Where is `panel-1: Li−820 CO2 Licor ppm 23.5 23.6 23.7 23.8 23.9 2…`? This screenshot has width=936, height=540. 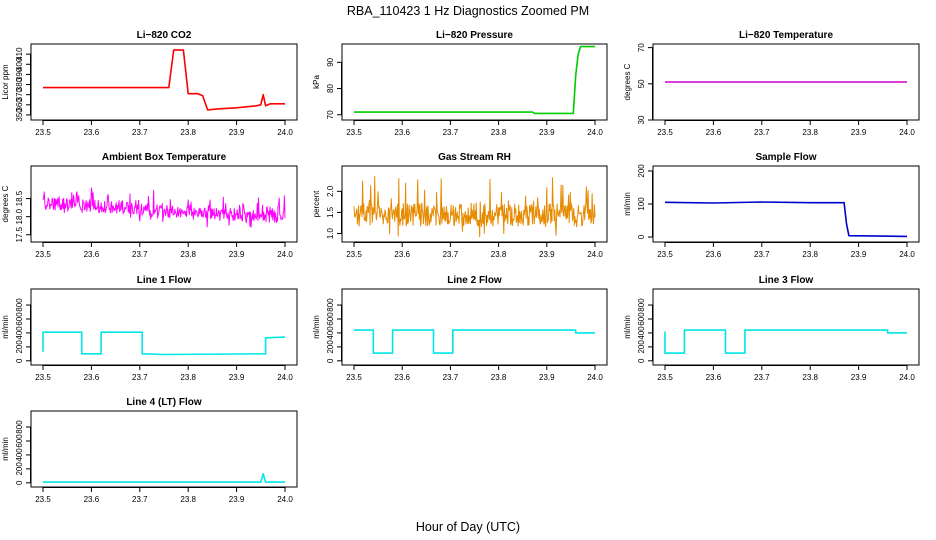 panel-1: Li−820 CO2 Licor ppm 23.5 23.6 23.7 23.8 23.9 2… is located at coordinates (149, 83).